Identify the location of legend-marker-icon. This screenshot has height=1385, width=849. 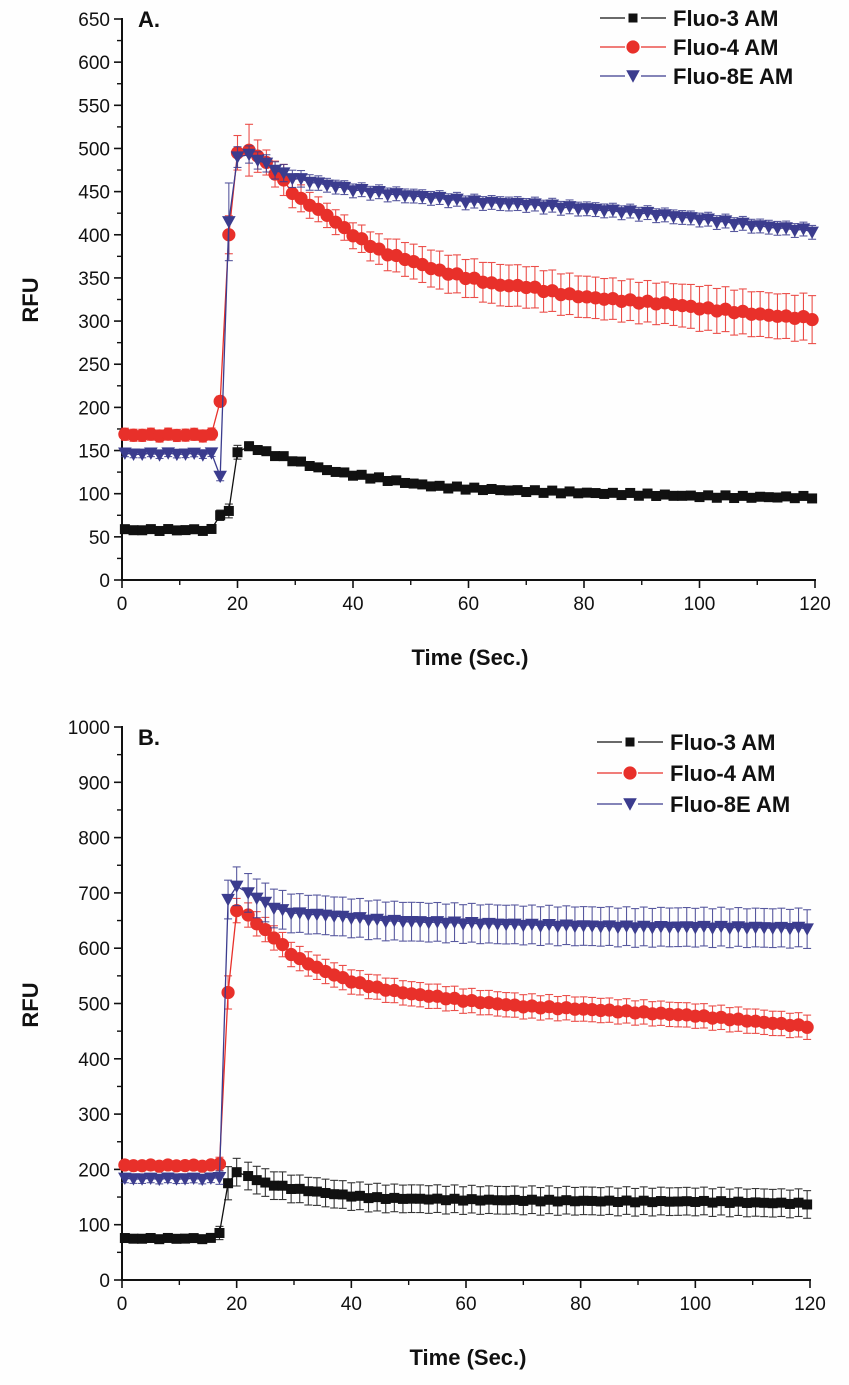
(633, 76).